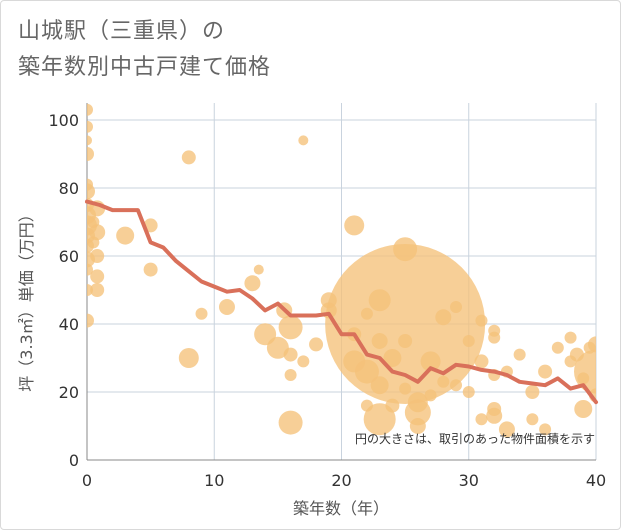 The width and height of the screenshot is (621, 530). Describe the element at coordinates (63, 120) in the screenshot. I see `y-tick-label: 100` at that location.